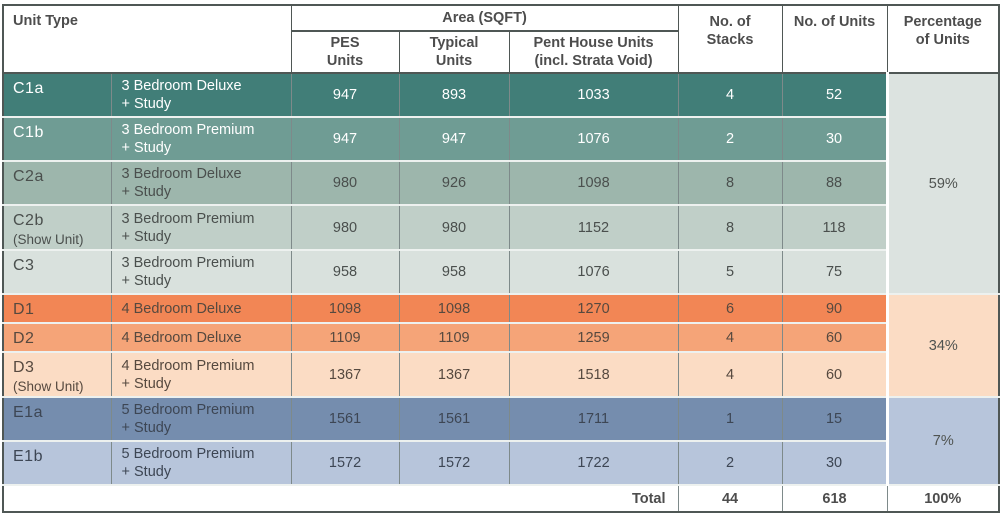  Describe the element at coordinates (454, 272) in the screenshot. I see `typical-area-value: 958` at that location.